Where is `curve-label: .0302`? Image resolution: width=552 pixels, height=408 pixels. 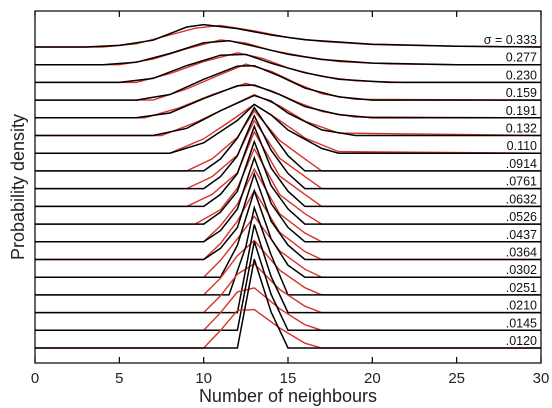 curve-label: .0302 is located at coordinates (521, 270).